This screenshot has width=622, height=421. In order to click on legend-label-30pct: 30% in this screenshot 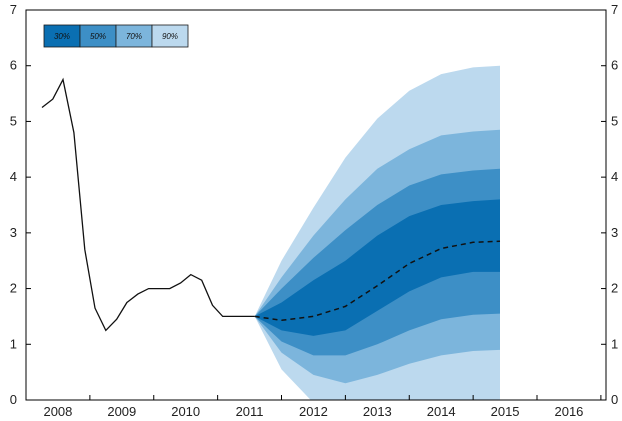, I will do `click(62, 36)`.